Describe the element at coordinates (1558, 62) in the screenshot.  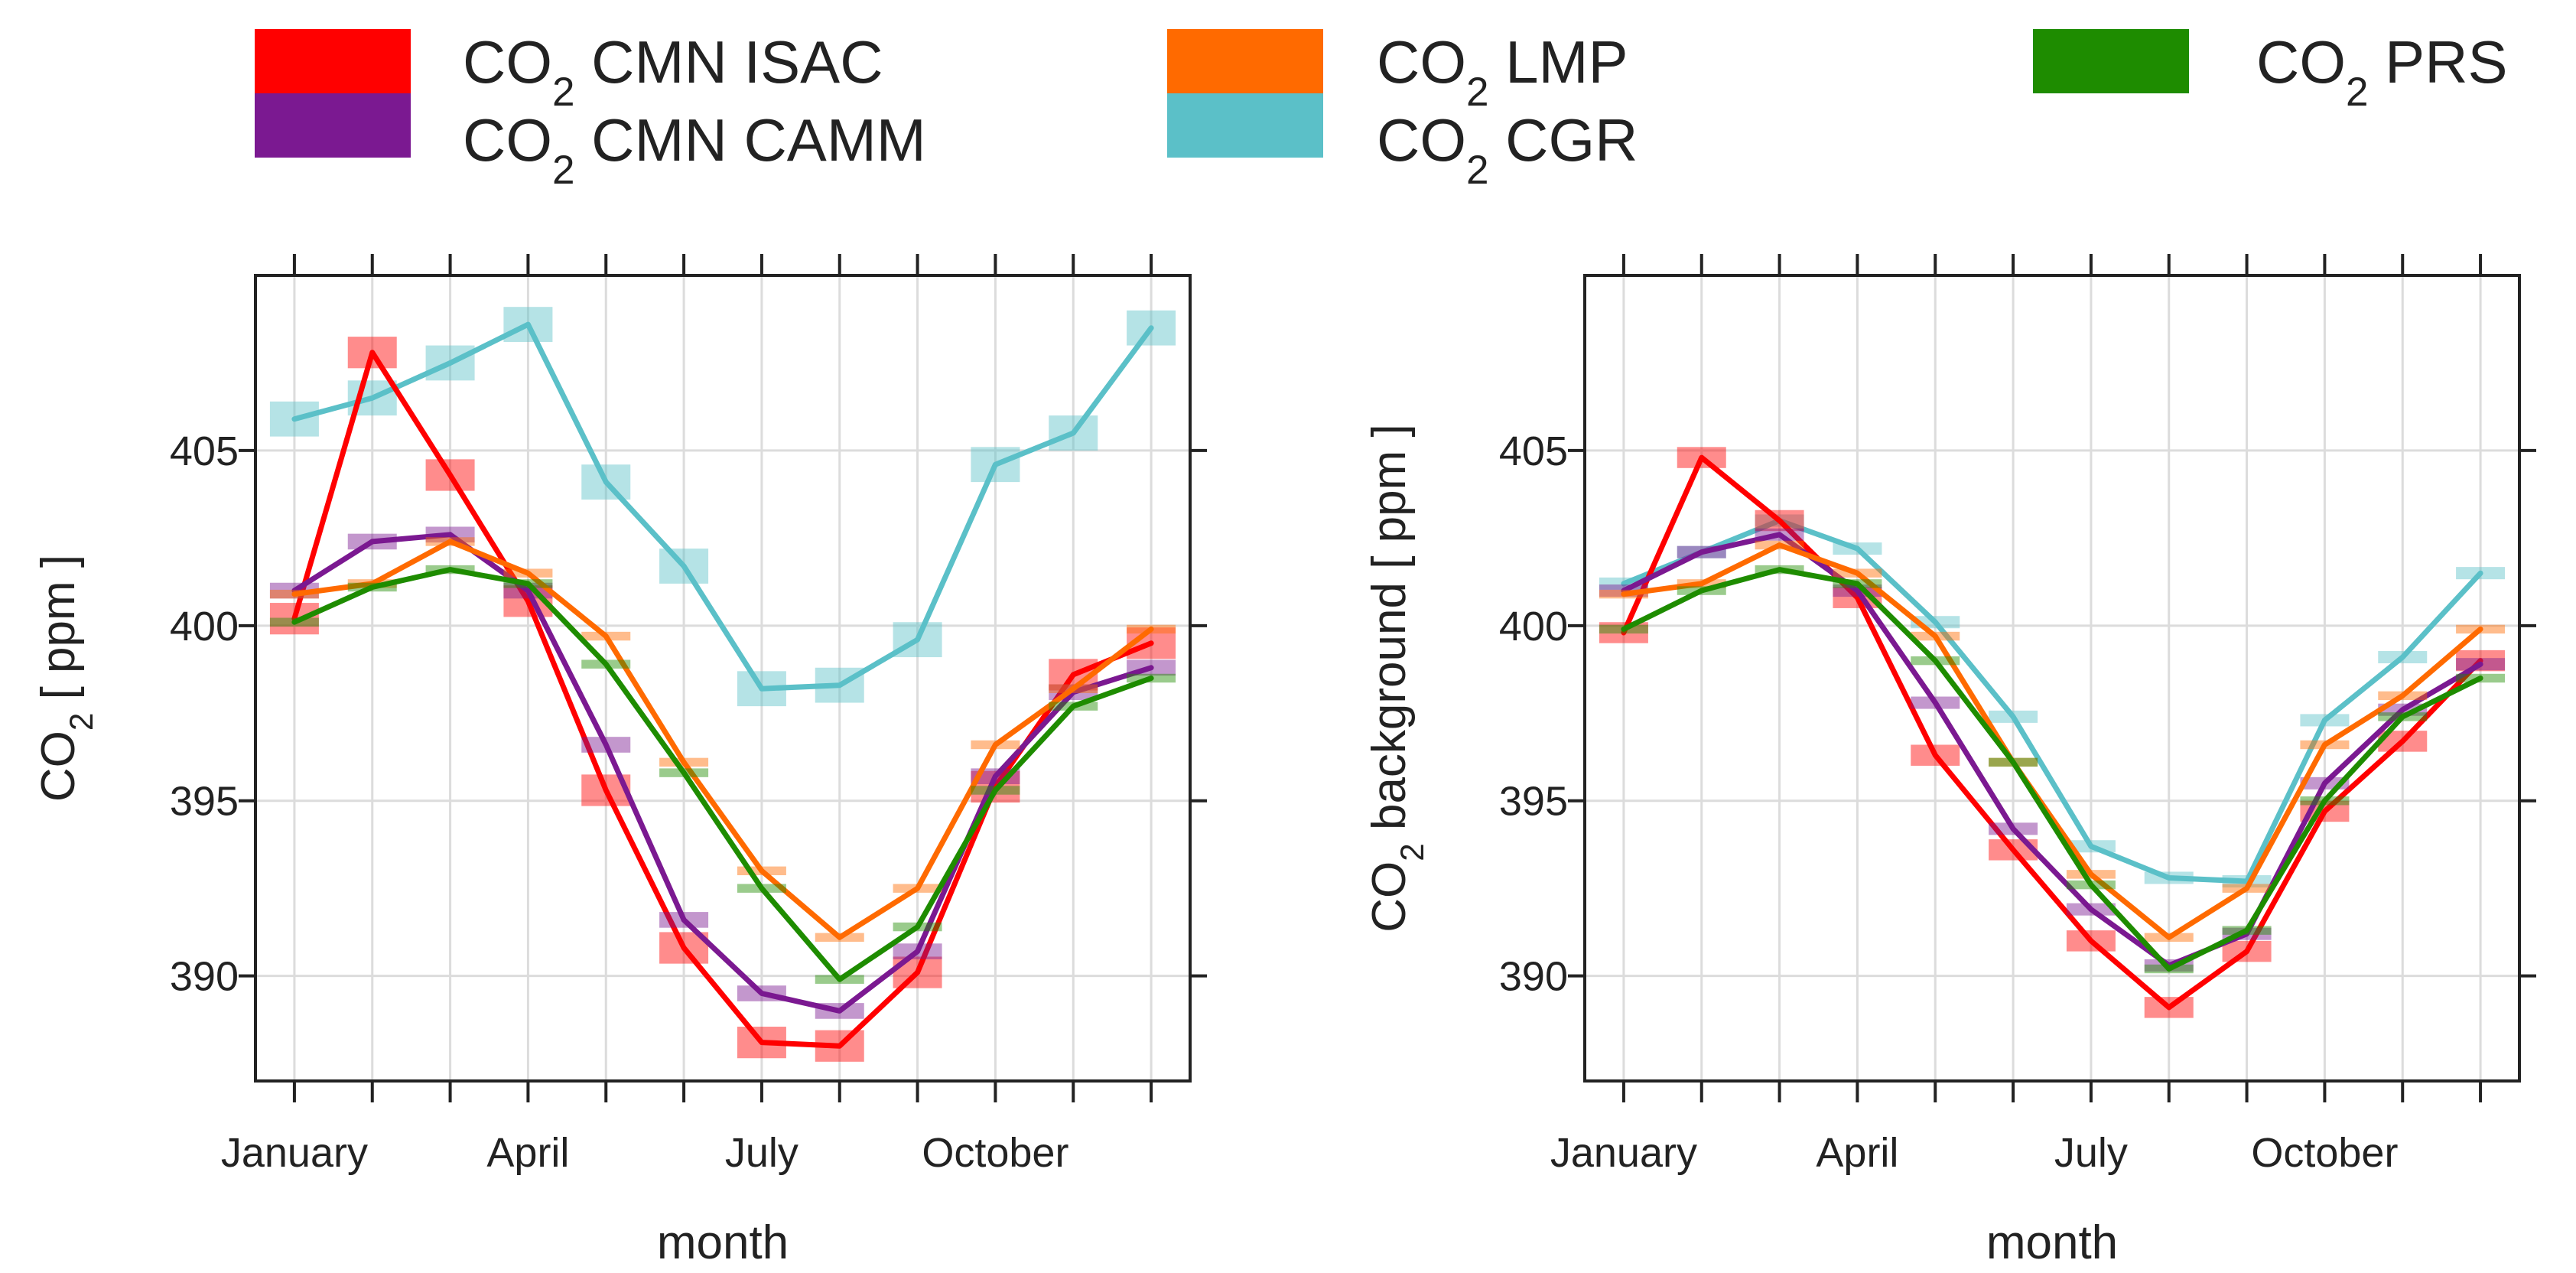
I see `legend-label-lmp-suffix: LMP` at that location.